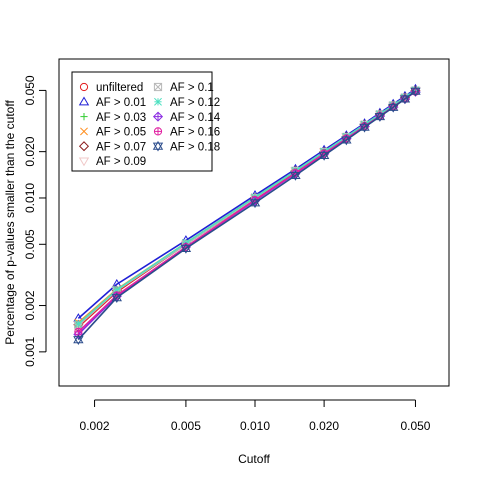  Describe the element at coordinates (255, 426) in the screenshot. I see `x-tick-label: 0.010` at that location.